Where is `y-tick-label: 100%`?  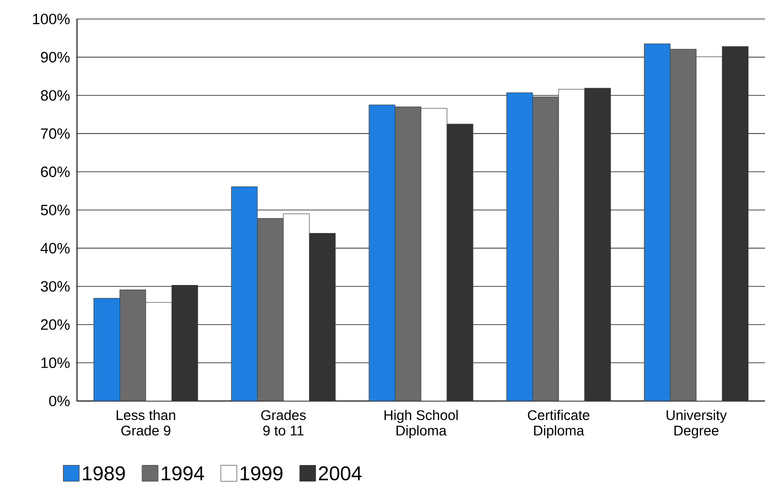 y-tick-label: 100% is located at coordinates (51, 19).